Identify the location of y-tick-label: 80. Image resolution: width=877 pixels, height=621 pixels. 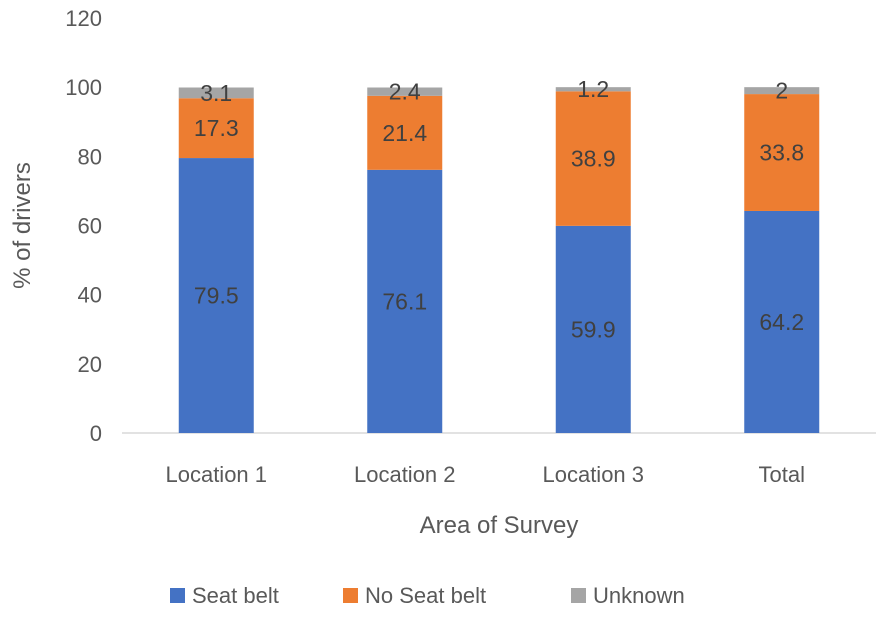
(90, 156).